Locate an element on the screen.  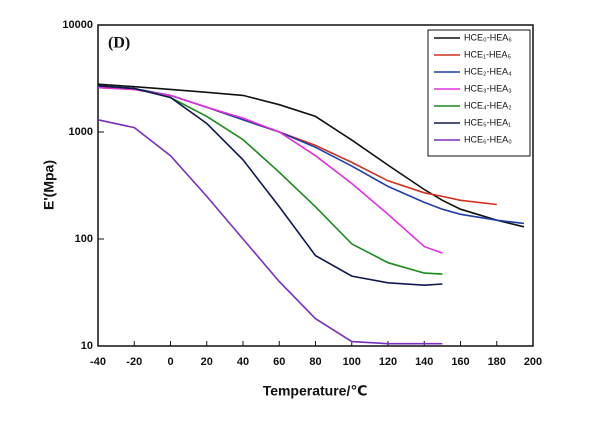
x-axis-title: Temperature/℃ is located at coordinates (315, 391).